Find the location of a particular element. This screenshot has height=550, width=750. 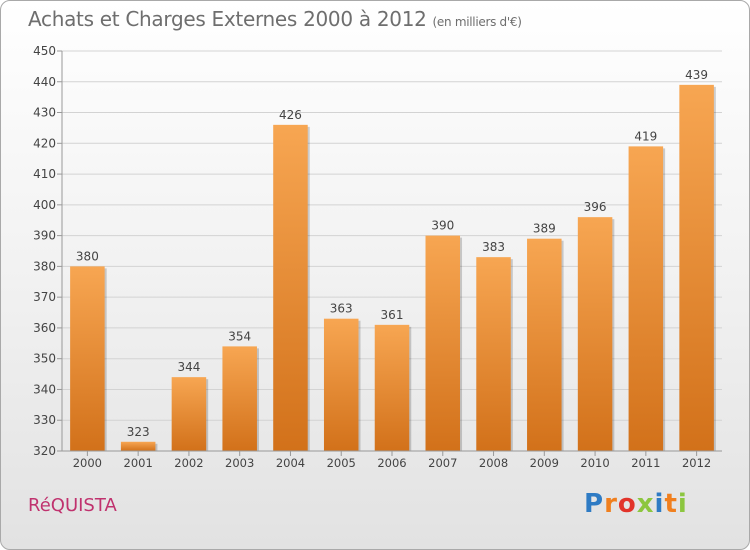

logo-letter: t is located at coordinates (671, 504).